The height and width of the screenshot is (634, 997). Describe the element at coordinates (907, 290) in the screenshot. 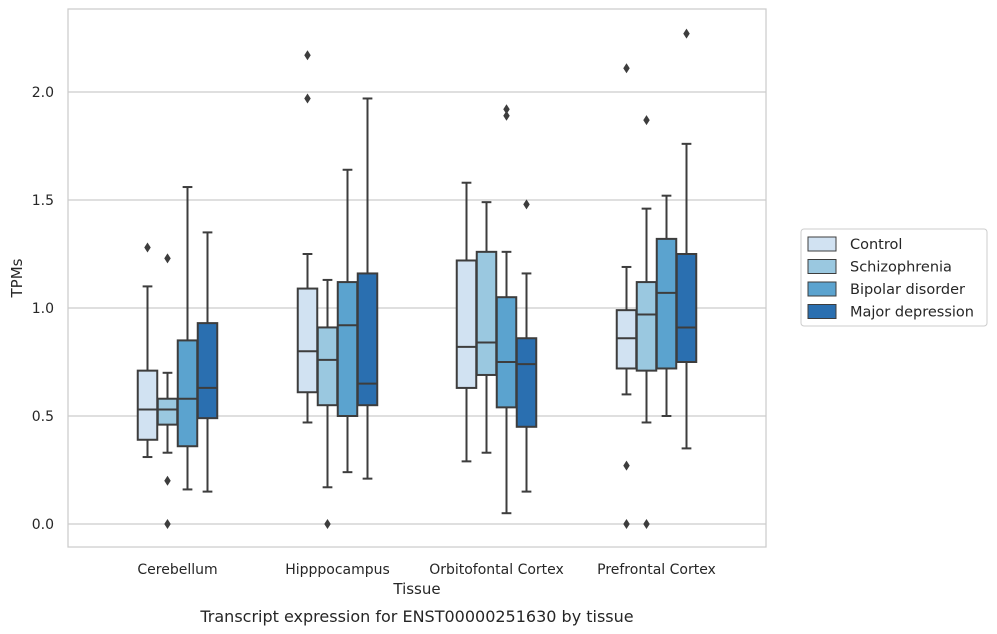

I see `legend-label: Bipolar disorder` at that location.